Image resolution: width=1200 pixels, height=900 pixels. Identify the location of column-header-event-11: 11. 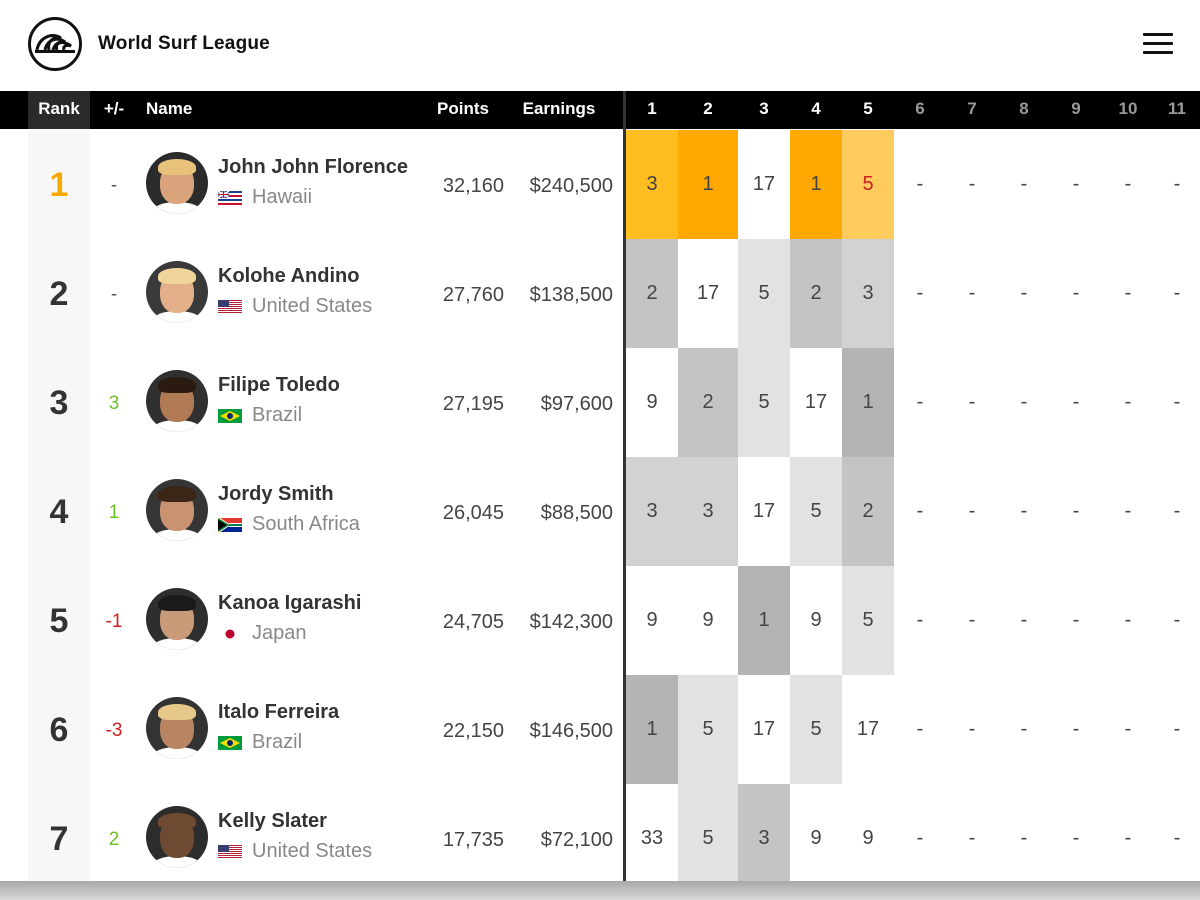
(1177, 108).